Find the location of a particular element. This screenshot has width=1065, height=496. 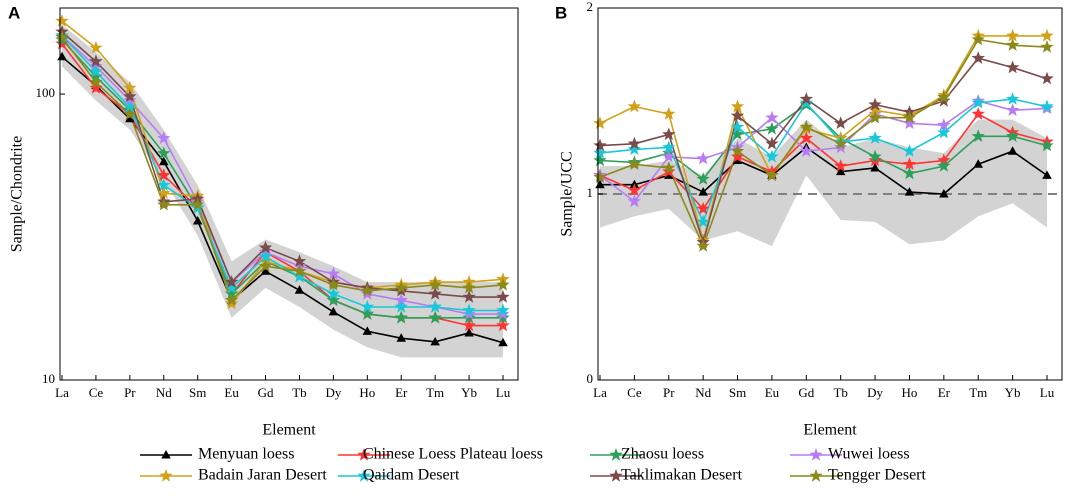

legend-label: Qaidam Desert is located at coordinates (411, 475).